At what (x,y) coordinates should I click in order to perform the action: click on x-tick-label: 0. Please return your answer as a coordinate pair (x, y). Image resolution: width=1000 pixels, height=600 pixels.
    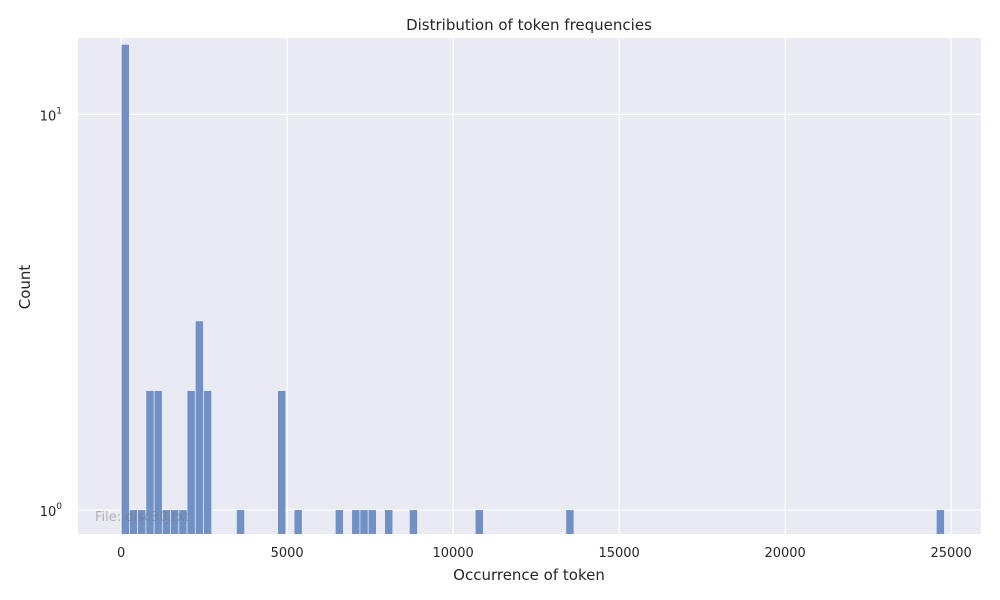
    Looking at the image, I should click on (121, 553).